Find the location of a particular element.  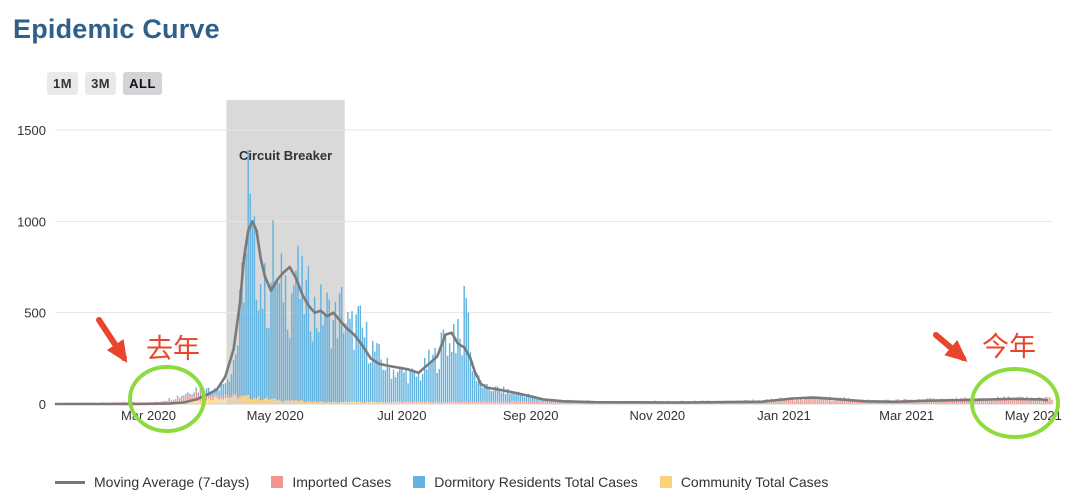

range-all-button: ALL is located at coordinates (142, 83).